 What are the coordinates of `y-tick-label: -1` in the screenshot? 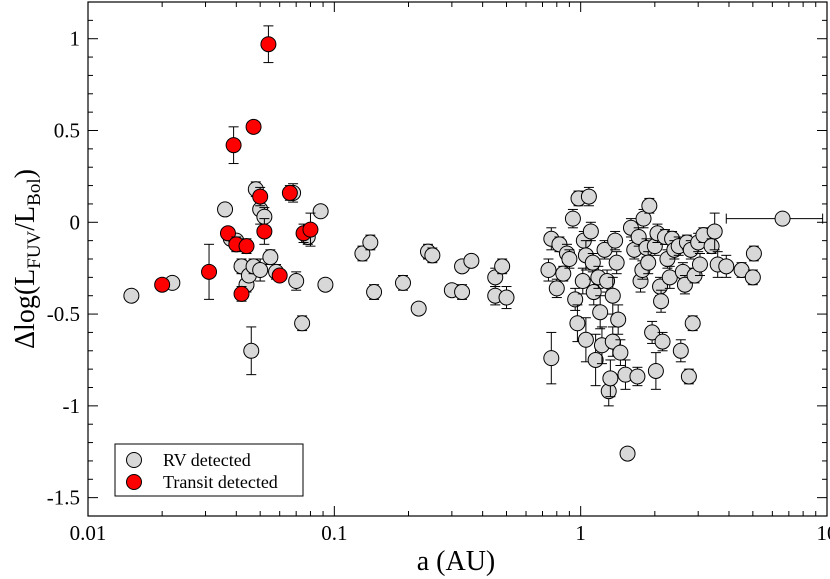 It's located at (72, 406).